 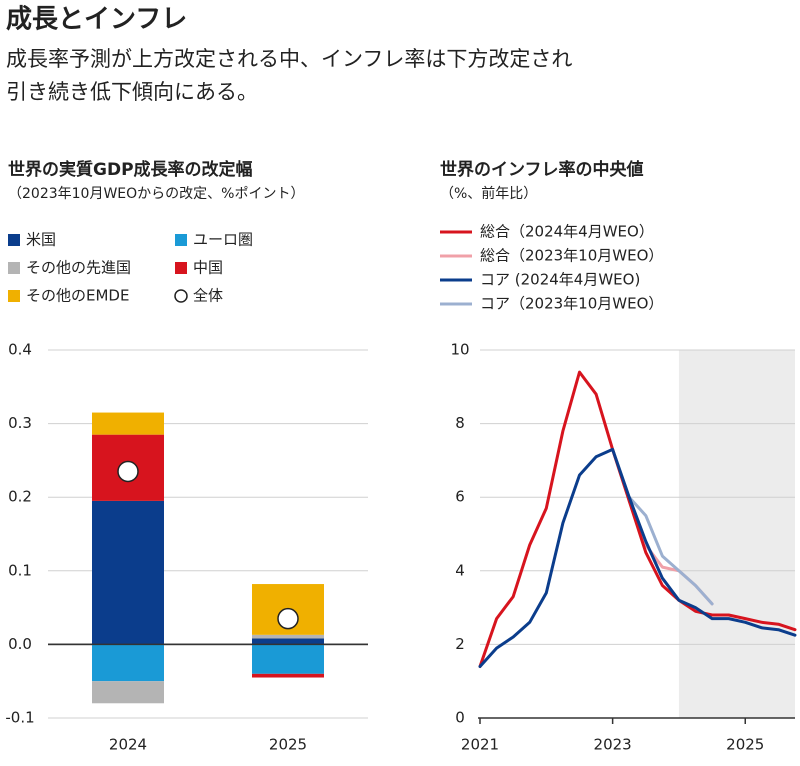 What do you see at coordinates (460, 570) in the screenshot?
I see `y-tick-label: 4` at bounding box center [460, 570].